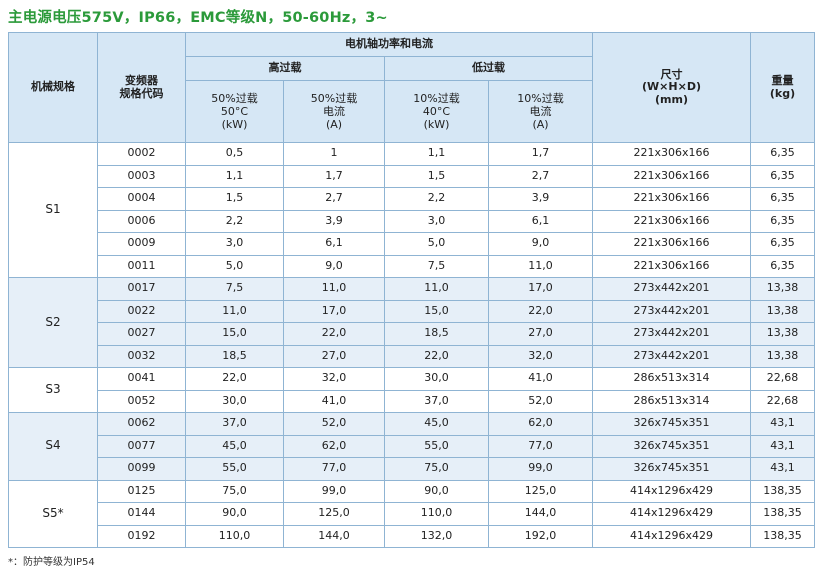 The image size is (822, 573). Describe the element at coordinates (671, 74) in the screenshot. I see `header-line: 尺寸` at that location.